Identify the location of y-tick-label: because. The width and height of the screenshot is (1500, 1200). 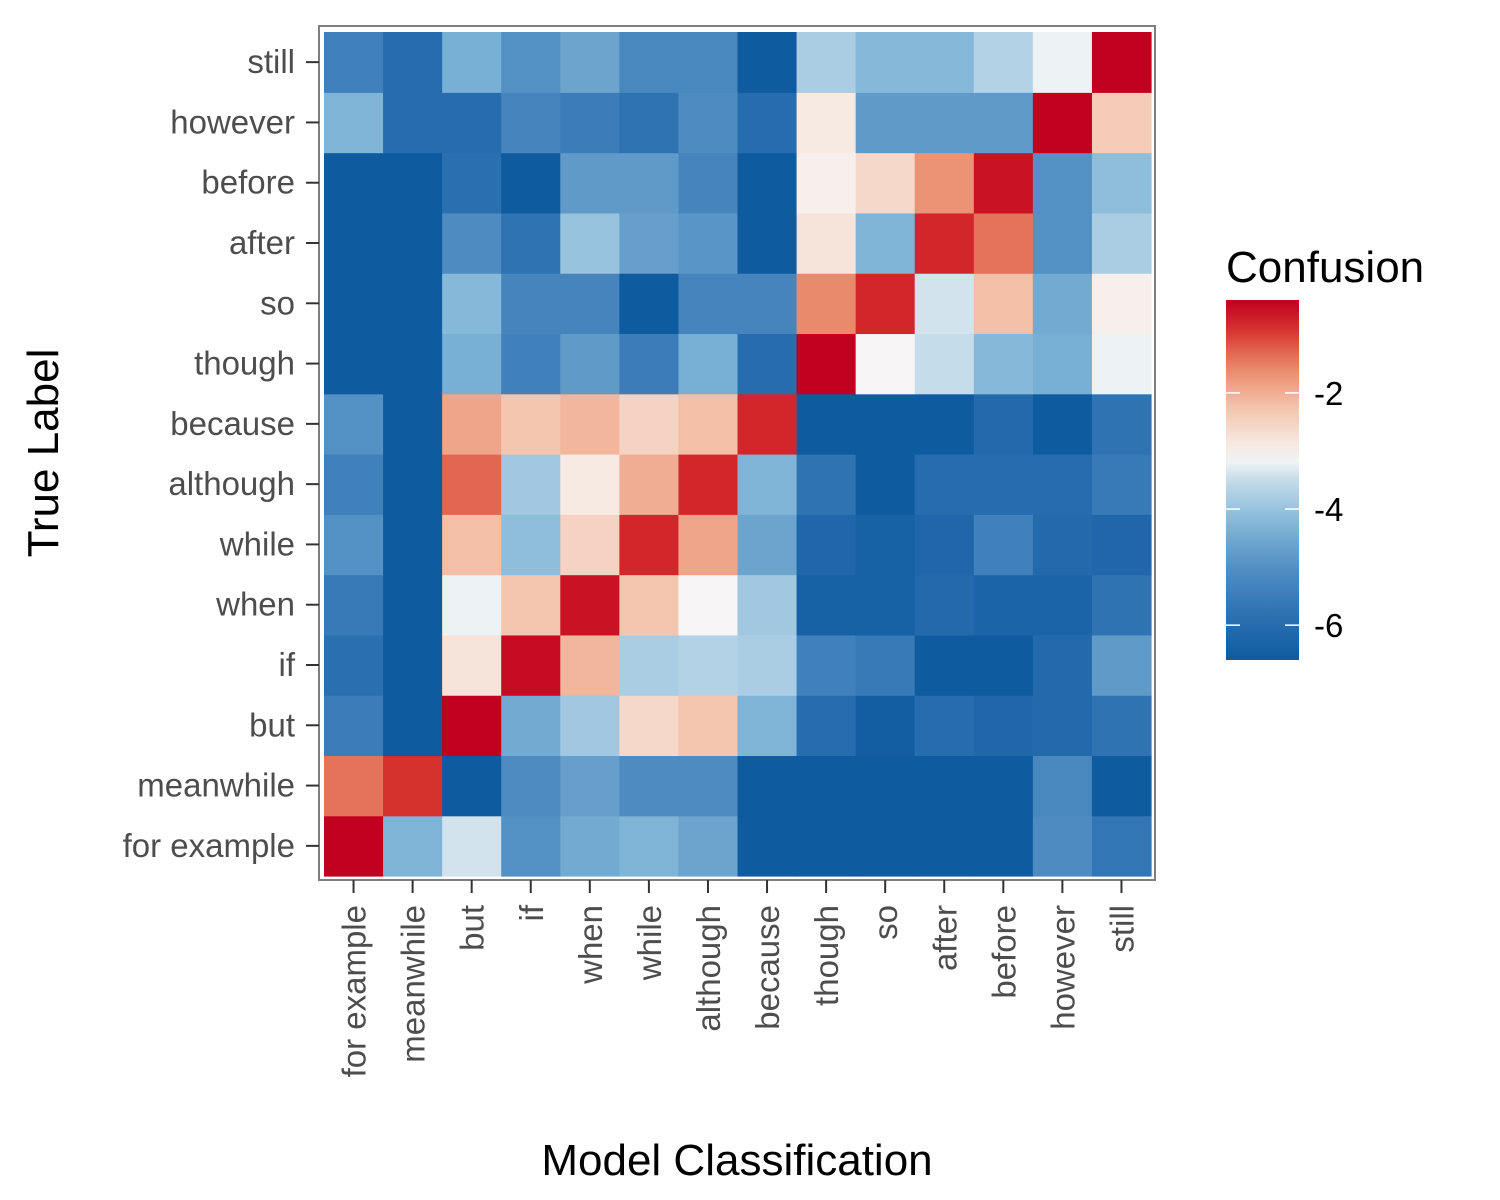
(232, 423).